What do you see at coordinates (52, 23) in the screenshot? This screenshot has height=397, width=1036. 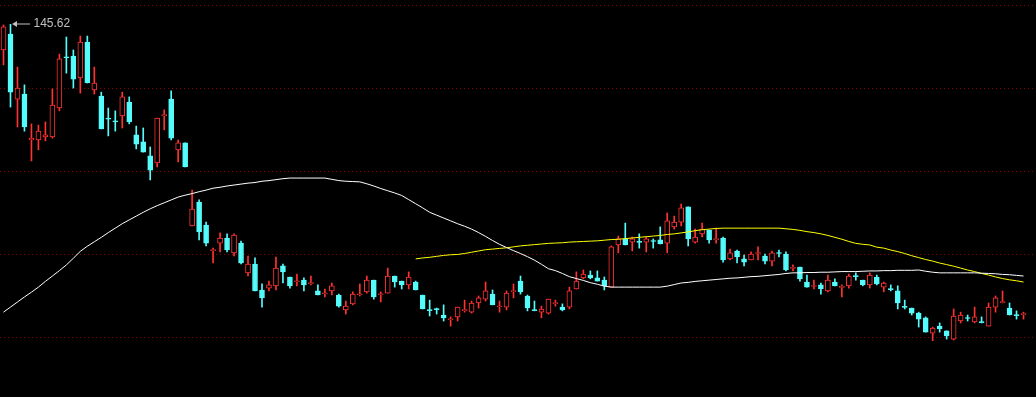 I see `annotation: 145.62` at bounding box center [52, 23].